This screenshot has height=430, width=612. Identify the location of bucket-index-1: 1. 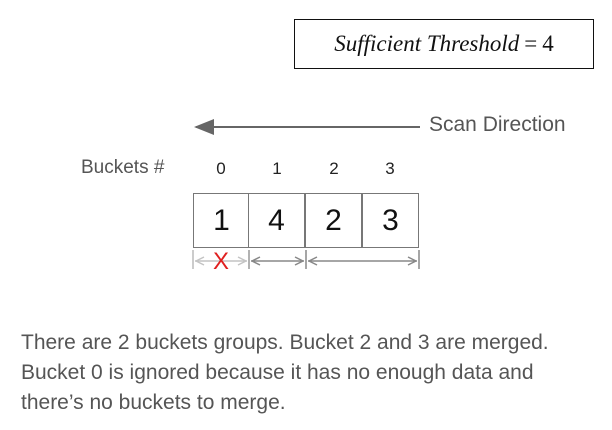
(277, 168).